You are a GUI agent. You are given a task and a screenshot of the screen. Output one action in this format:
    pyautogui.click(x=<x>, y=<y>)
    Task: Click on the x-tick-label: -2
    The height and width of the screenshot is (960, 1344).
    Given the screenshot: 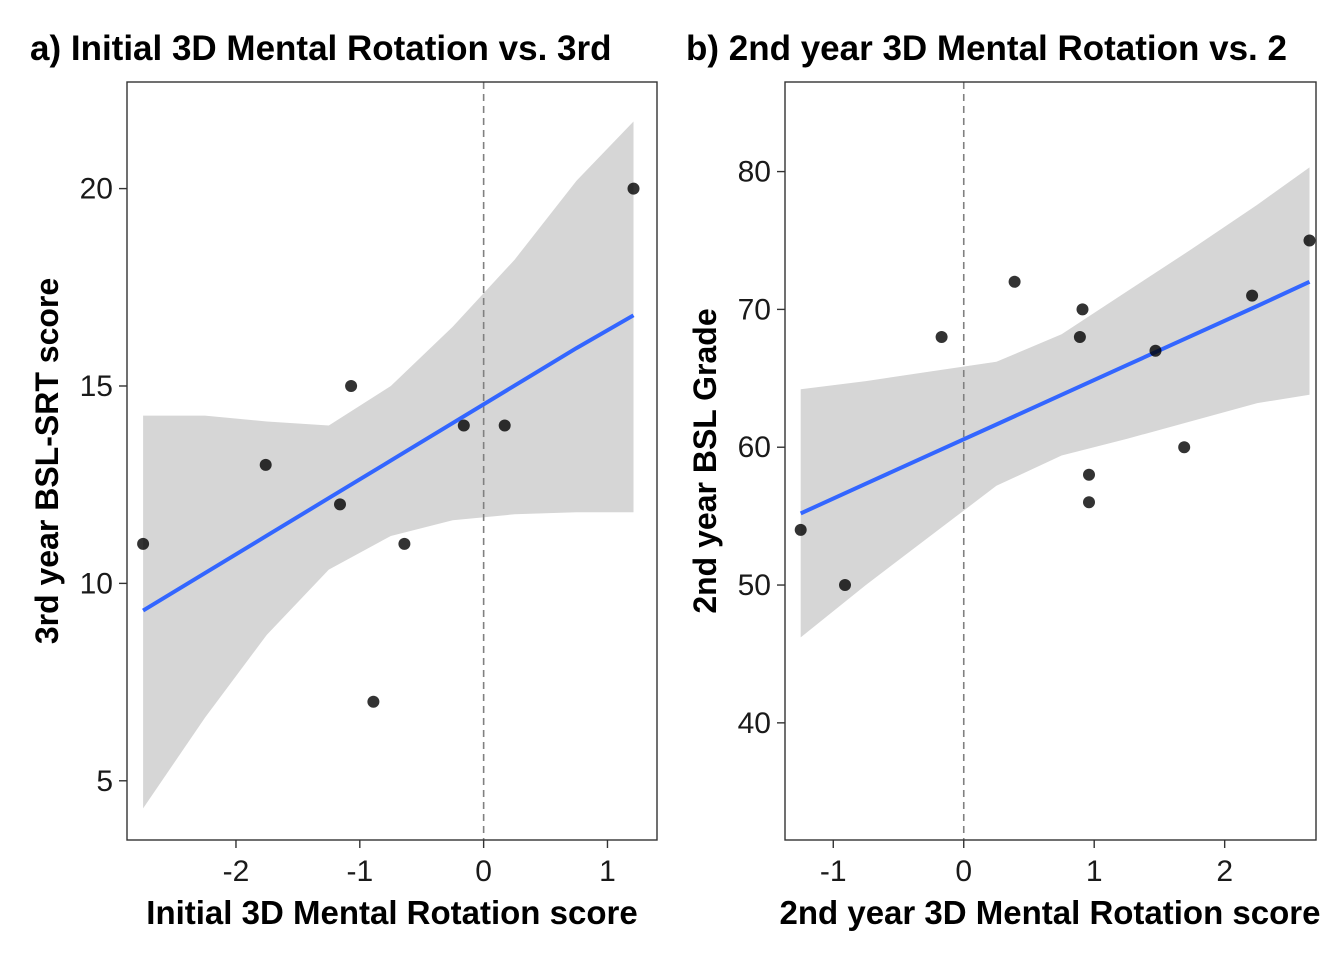 What is the action you would take?
    pyautogui.click(x=236, y=871)
    